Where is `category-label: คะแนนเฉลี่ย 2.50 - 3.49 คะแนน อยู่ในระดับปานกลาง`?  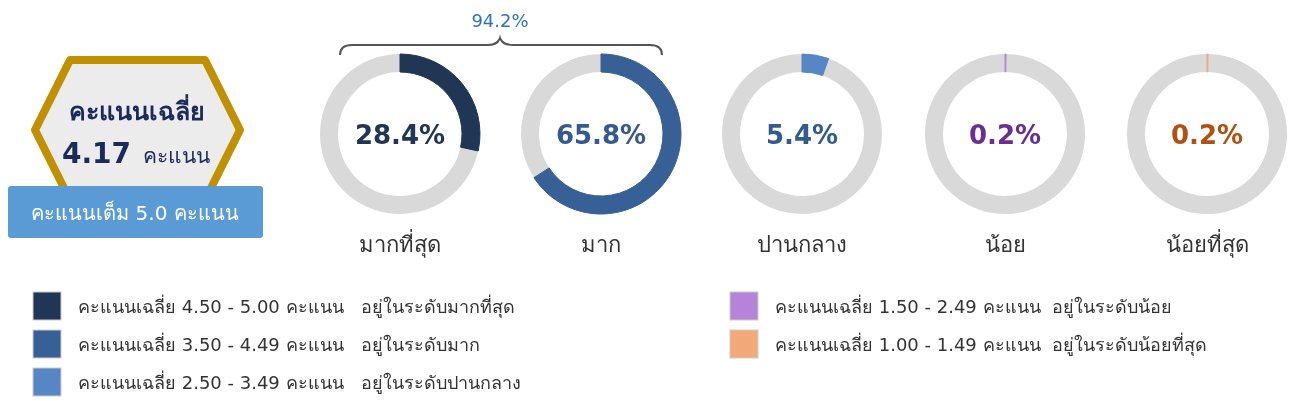
category-label: คะแนนเฉลี่ย 2.50 - 3.49 คะแนน อยู่ในระดับปานกลาง is located at coordinates (299, 382).